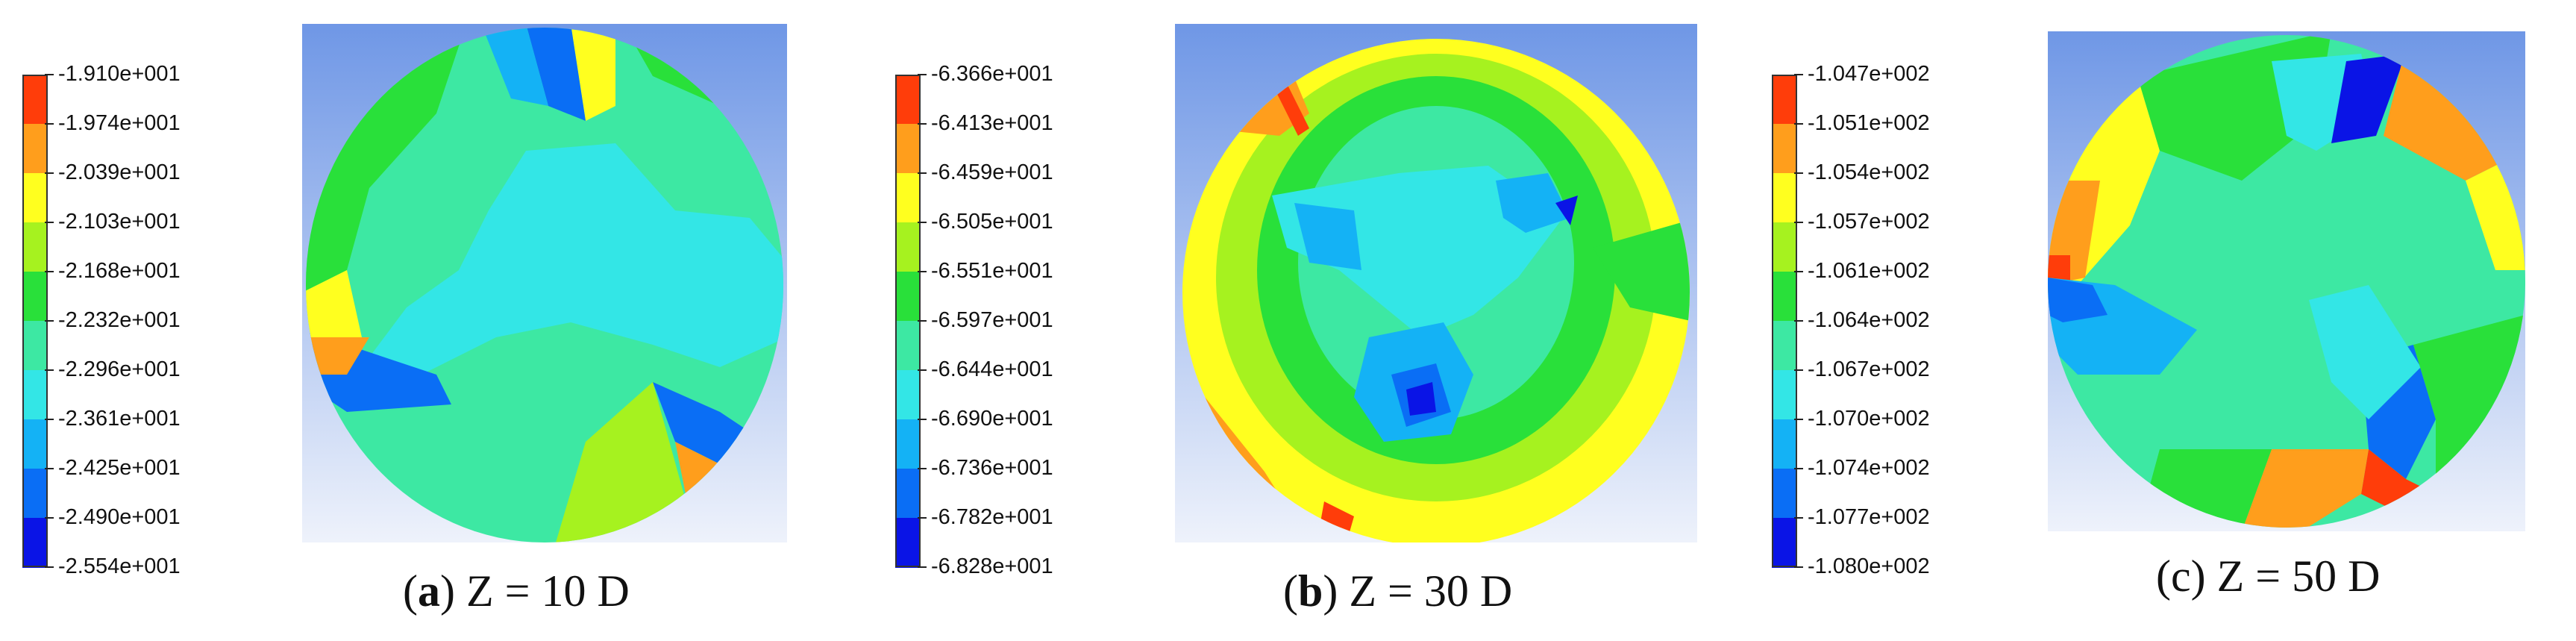 This screenshot has width=2576, height=641. Describe the element at coordinates (992, 123) in the screenshot. I see `legend-label: -6.413e+001` at that location.